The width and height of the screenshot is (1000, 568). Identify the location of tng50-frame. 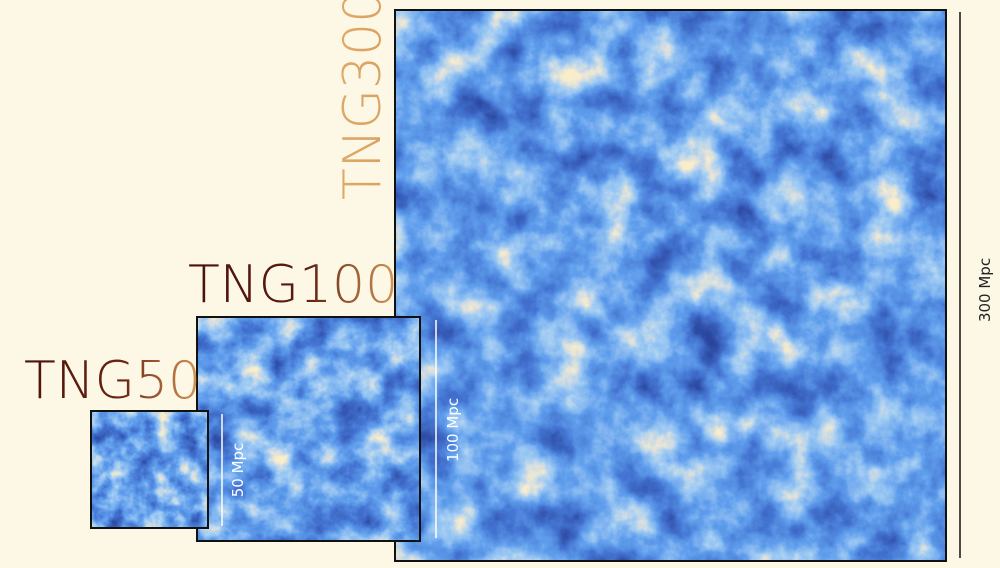
(149, 469).